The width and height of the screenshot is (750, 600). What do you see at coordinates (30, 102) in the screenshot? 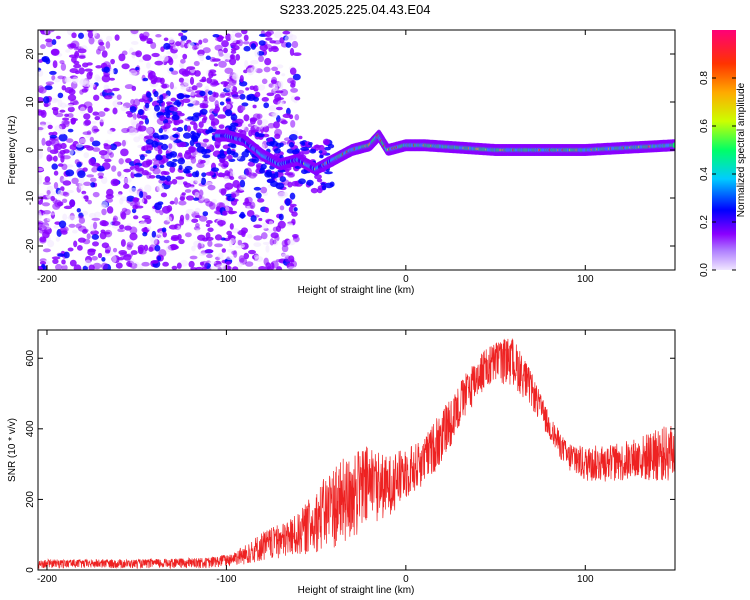
I see `y-tick-label: 10` at bounding box center [30, 102].